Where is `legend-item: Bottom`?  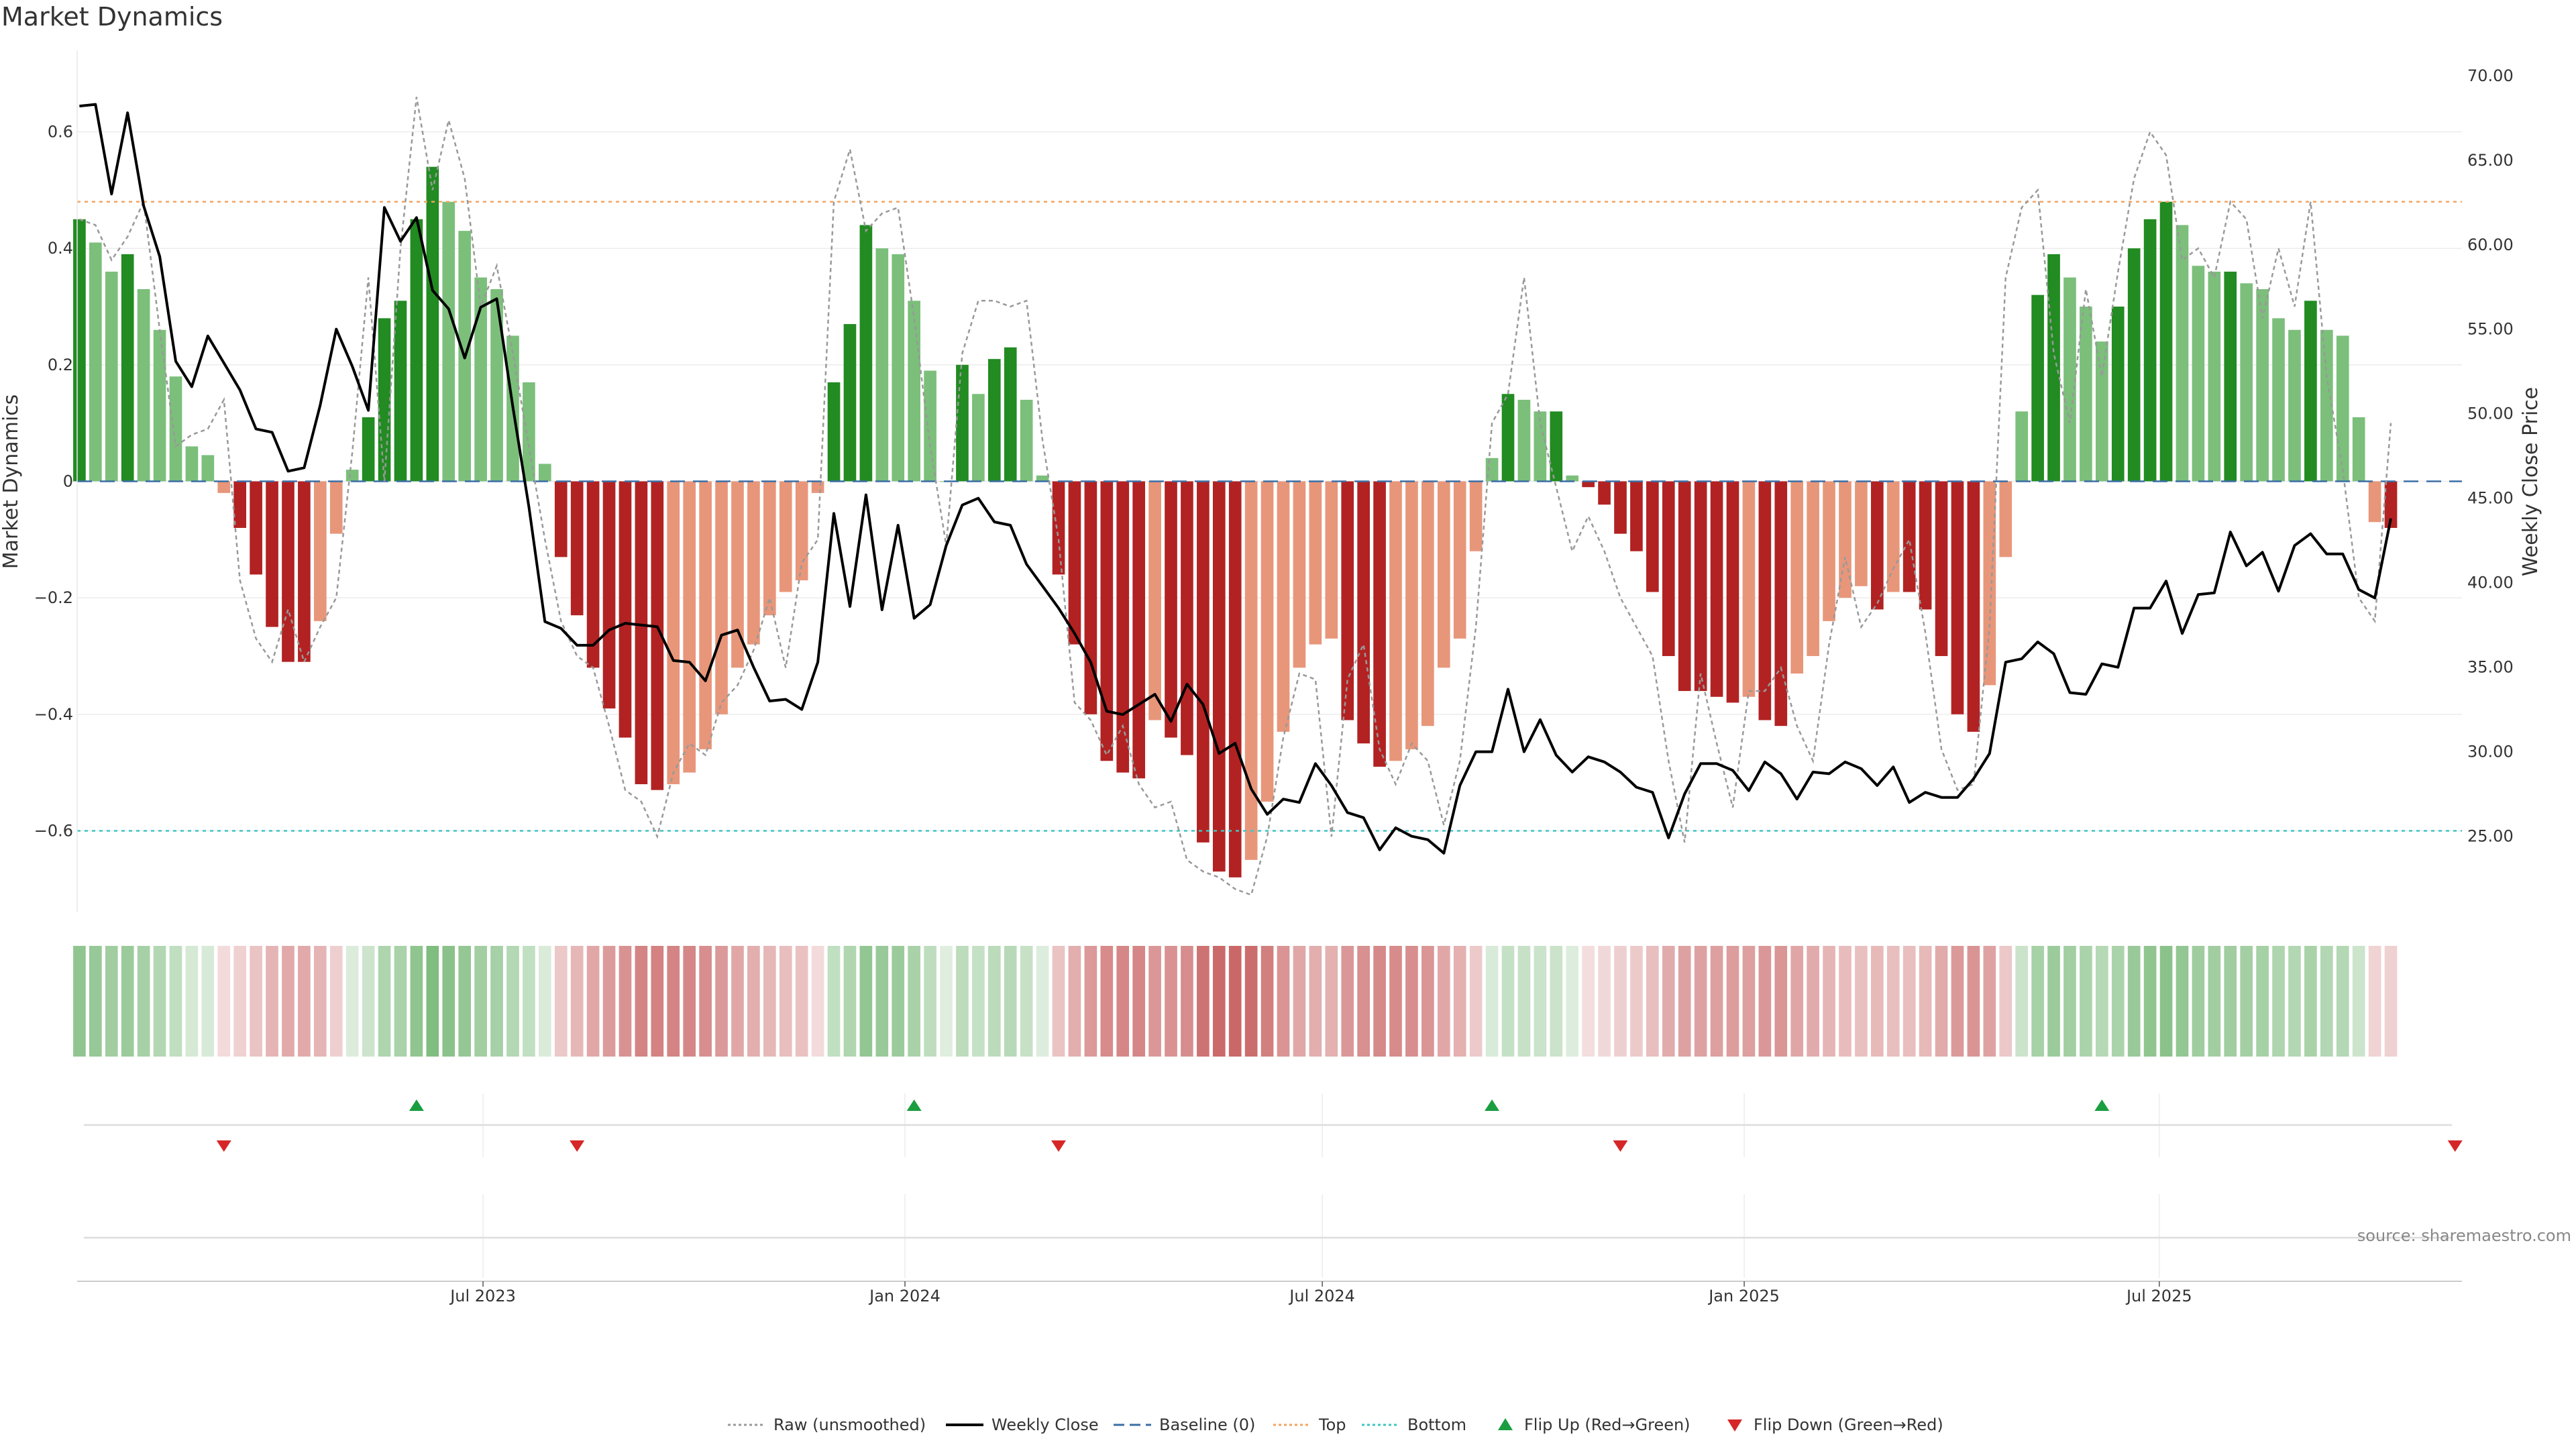
legend-item: Bottom is located at coordinates (1414, 1424).